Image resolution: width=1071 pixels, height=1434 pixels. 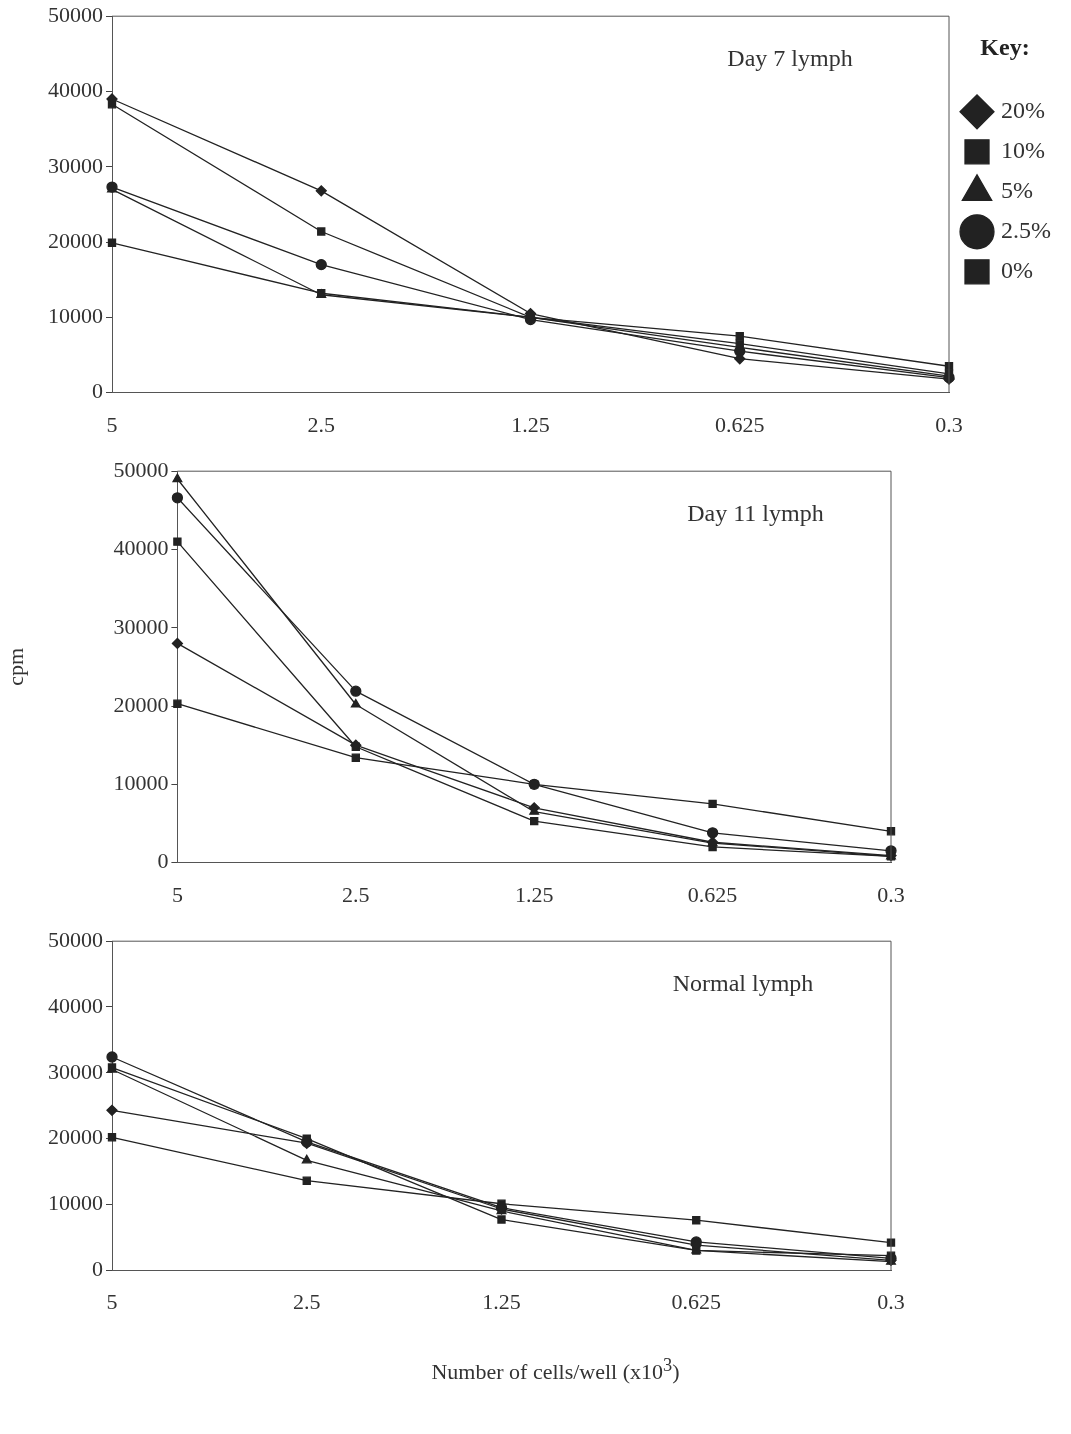 What do you see at coordinates (755, 513) in the screenshot?
I see `text: Day 11 lymph` at bounding box center [755, 513].